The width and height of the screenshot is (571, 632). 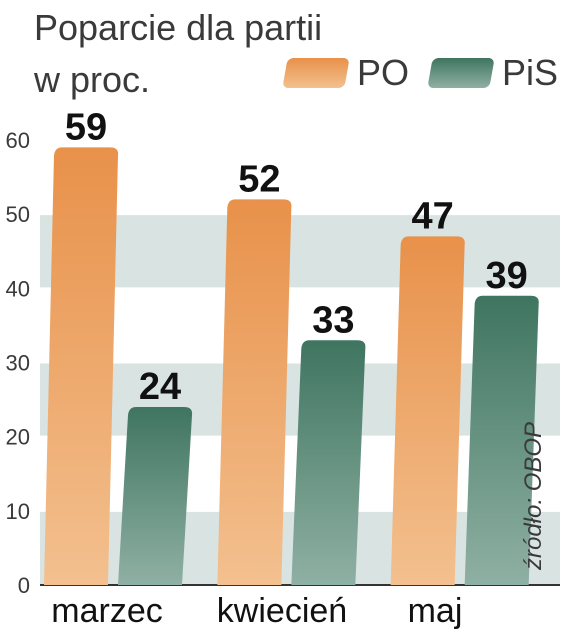 I want to click on y-tick-label: 20, so click(x=18, y=437).